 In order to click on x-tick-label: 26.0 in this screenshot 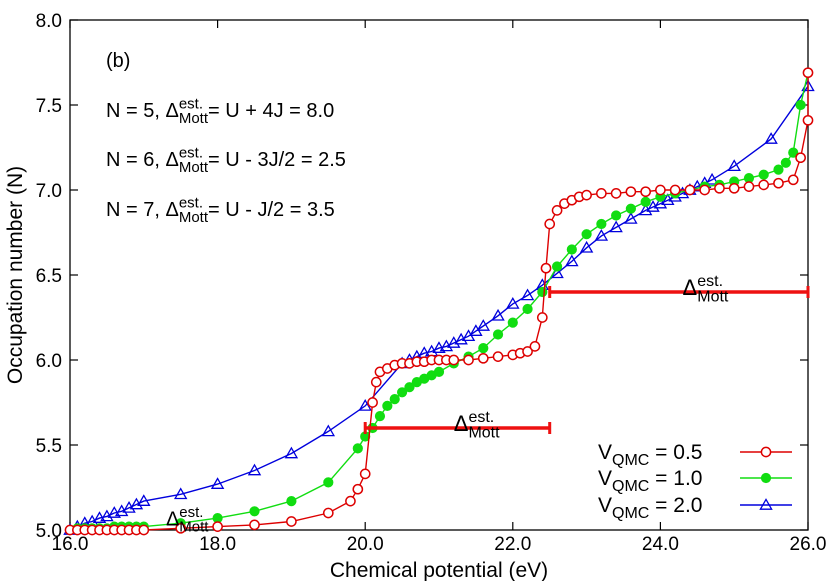, I will do `click(808, 544)`.